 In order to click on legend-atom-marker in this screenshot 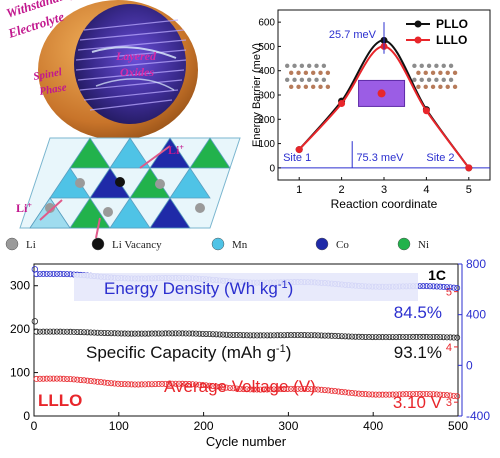, I will do `click(218, 244)`.